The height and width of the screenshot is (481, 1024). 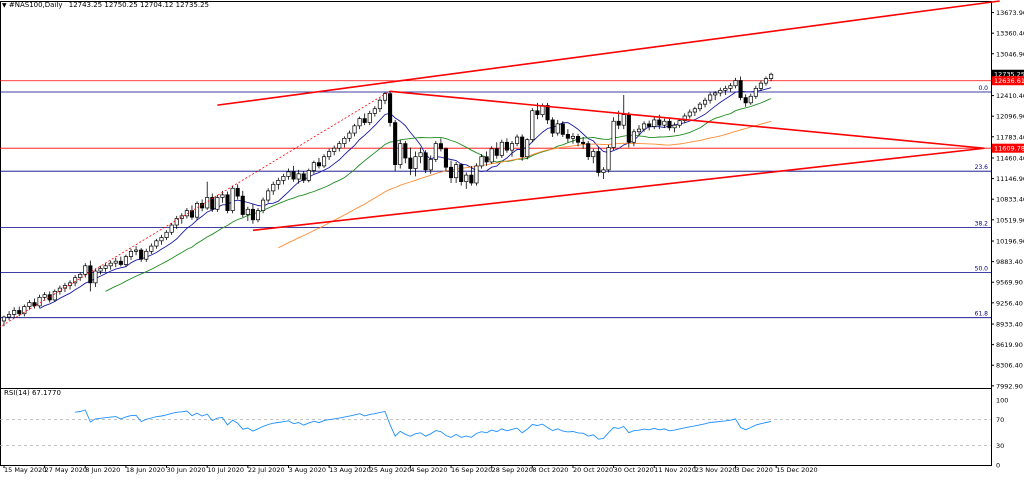 What do you see at coordinates (687, 120) in the screenshot?
I see `trend-line` at bounding box center [687, 120].